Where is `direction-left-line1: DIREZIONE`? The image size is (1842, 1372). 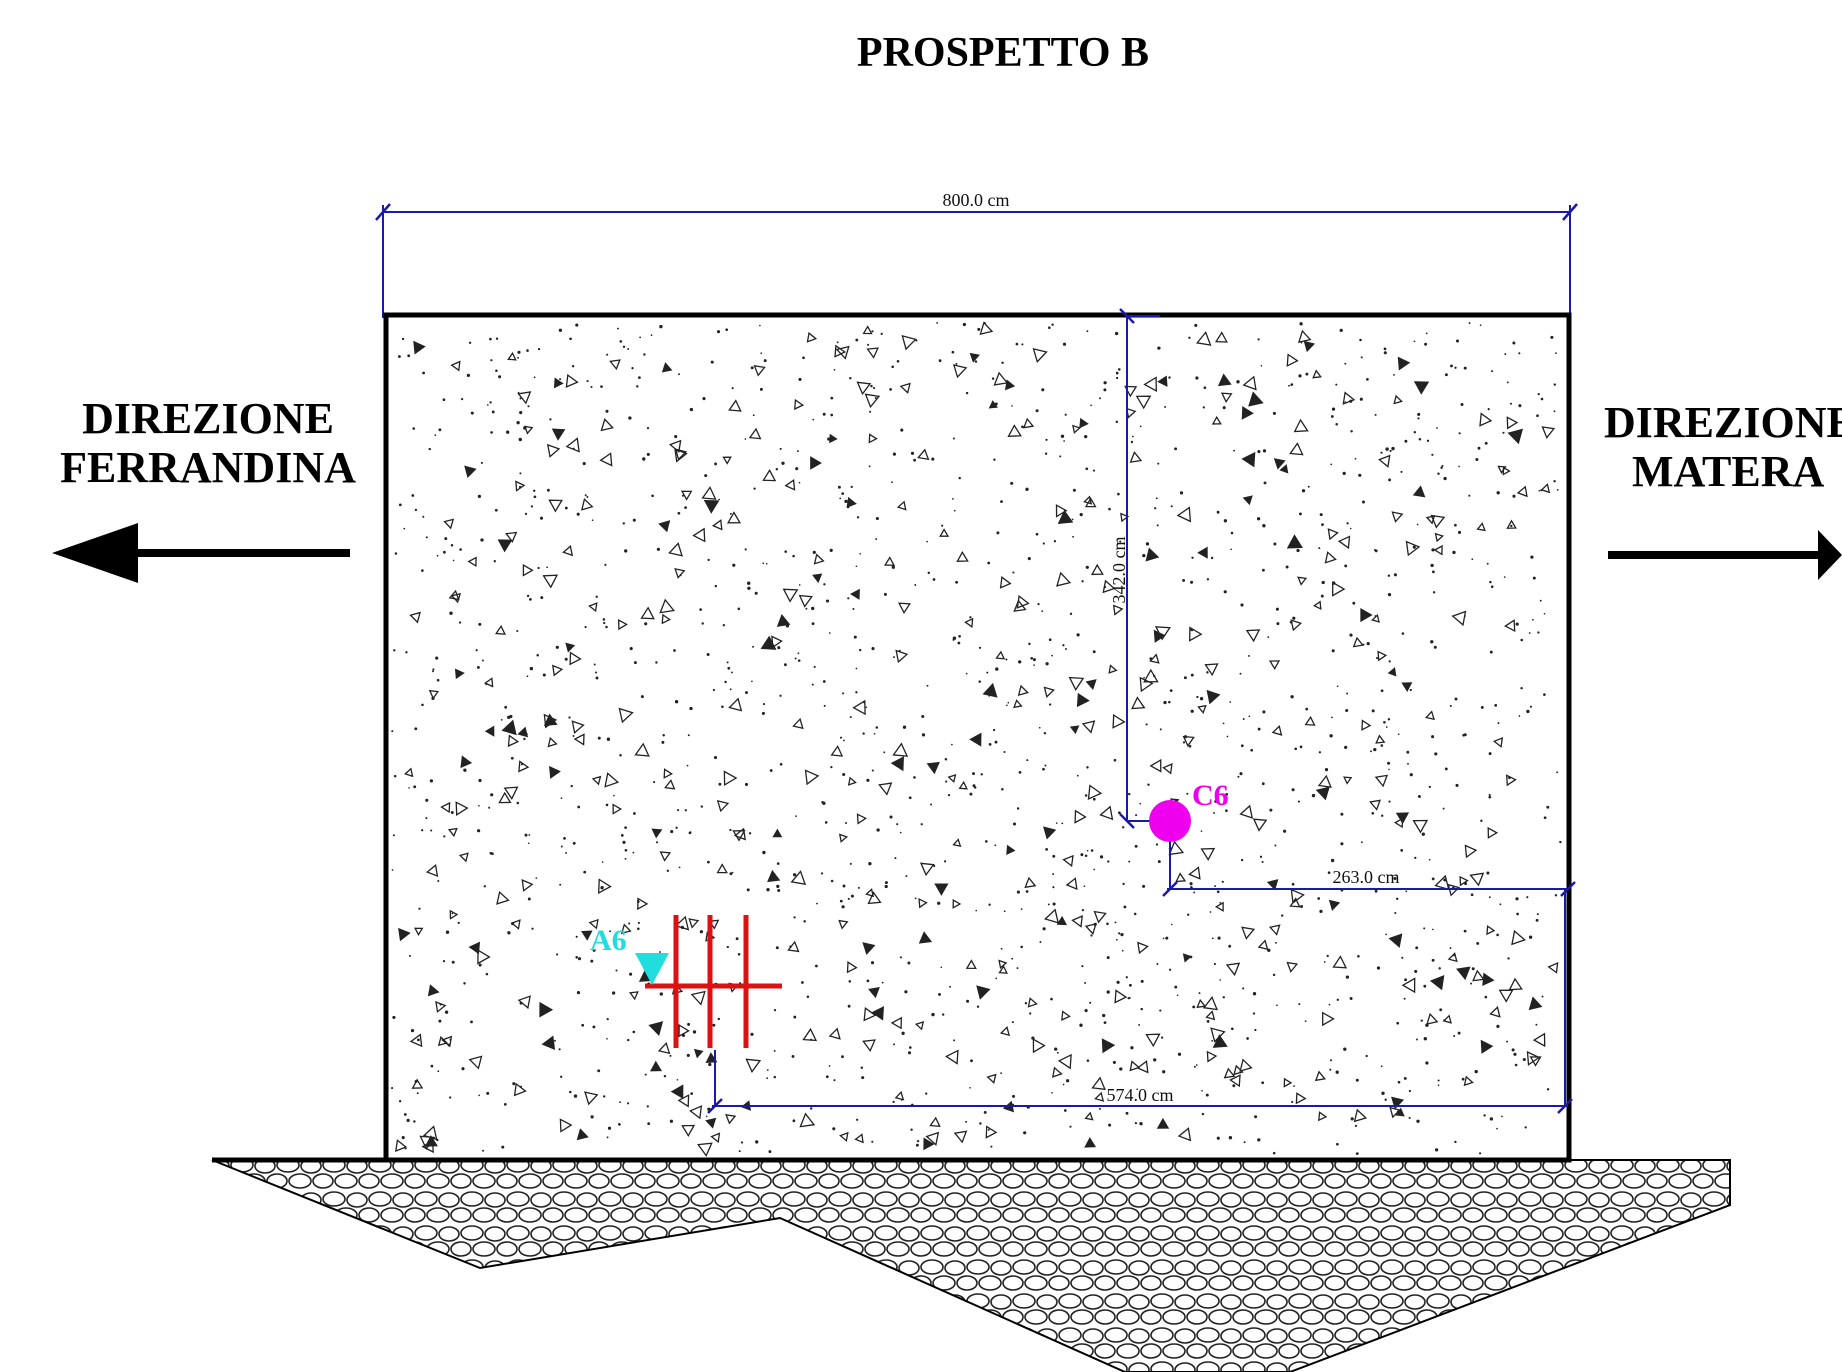
direction-left-line1: DIREZIONE is located at coordinates (208, 418).